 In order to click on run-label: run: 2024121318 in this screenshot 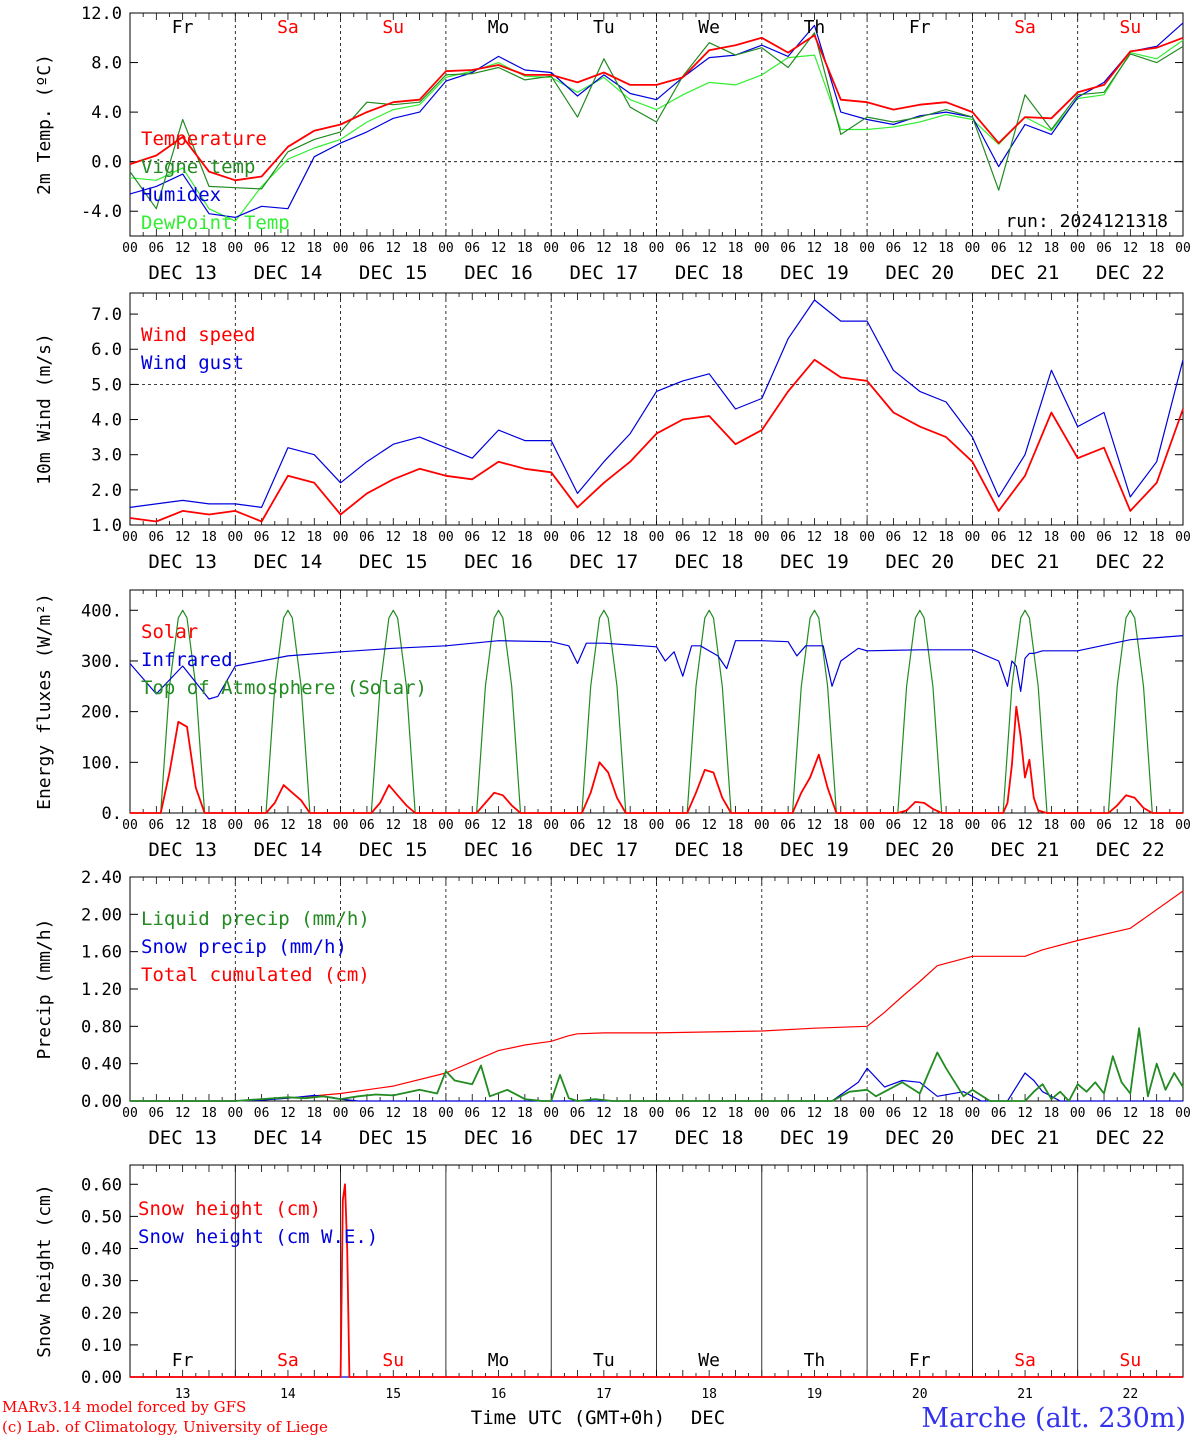, I will do `click(1086, 221)`.